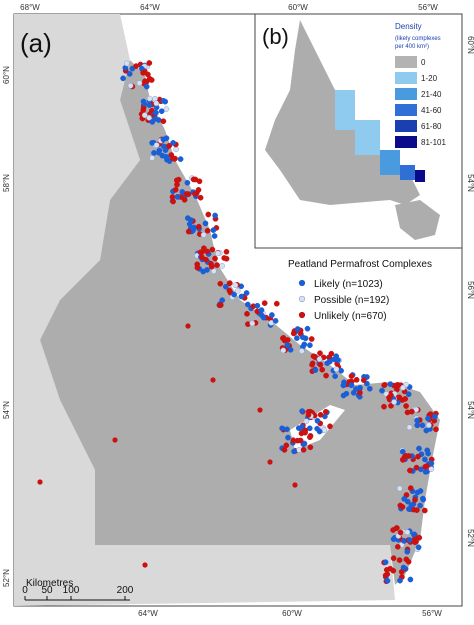  I want to click on top-coord: 56°W, so click(428, 7).